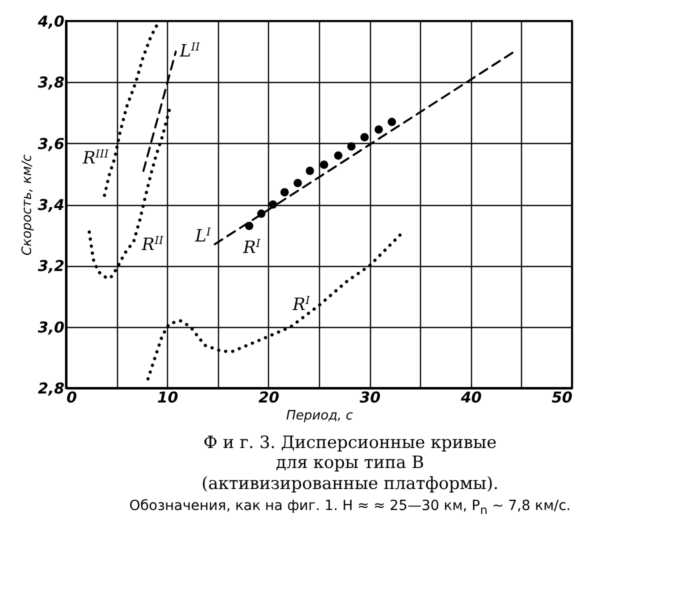 The image size is (700, 595). What do you see at coordinates (167, 397) in the screenshot?
I see `x-tick-label: 10` at bounding box center [167, 397].